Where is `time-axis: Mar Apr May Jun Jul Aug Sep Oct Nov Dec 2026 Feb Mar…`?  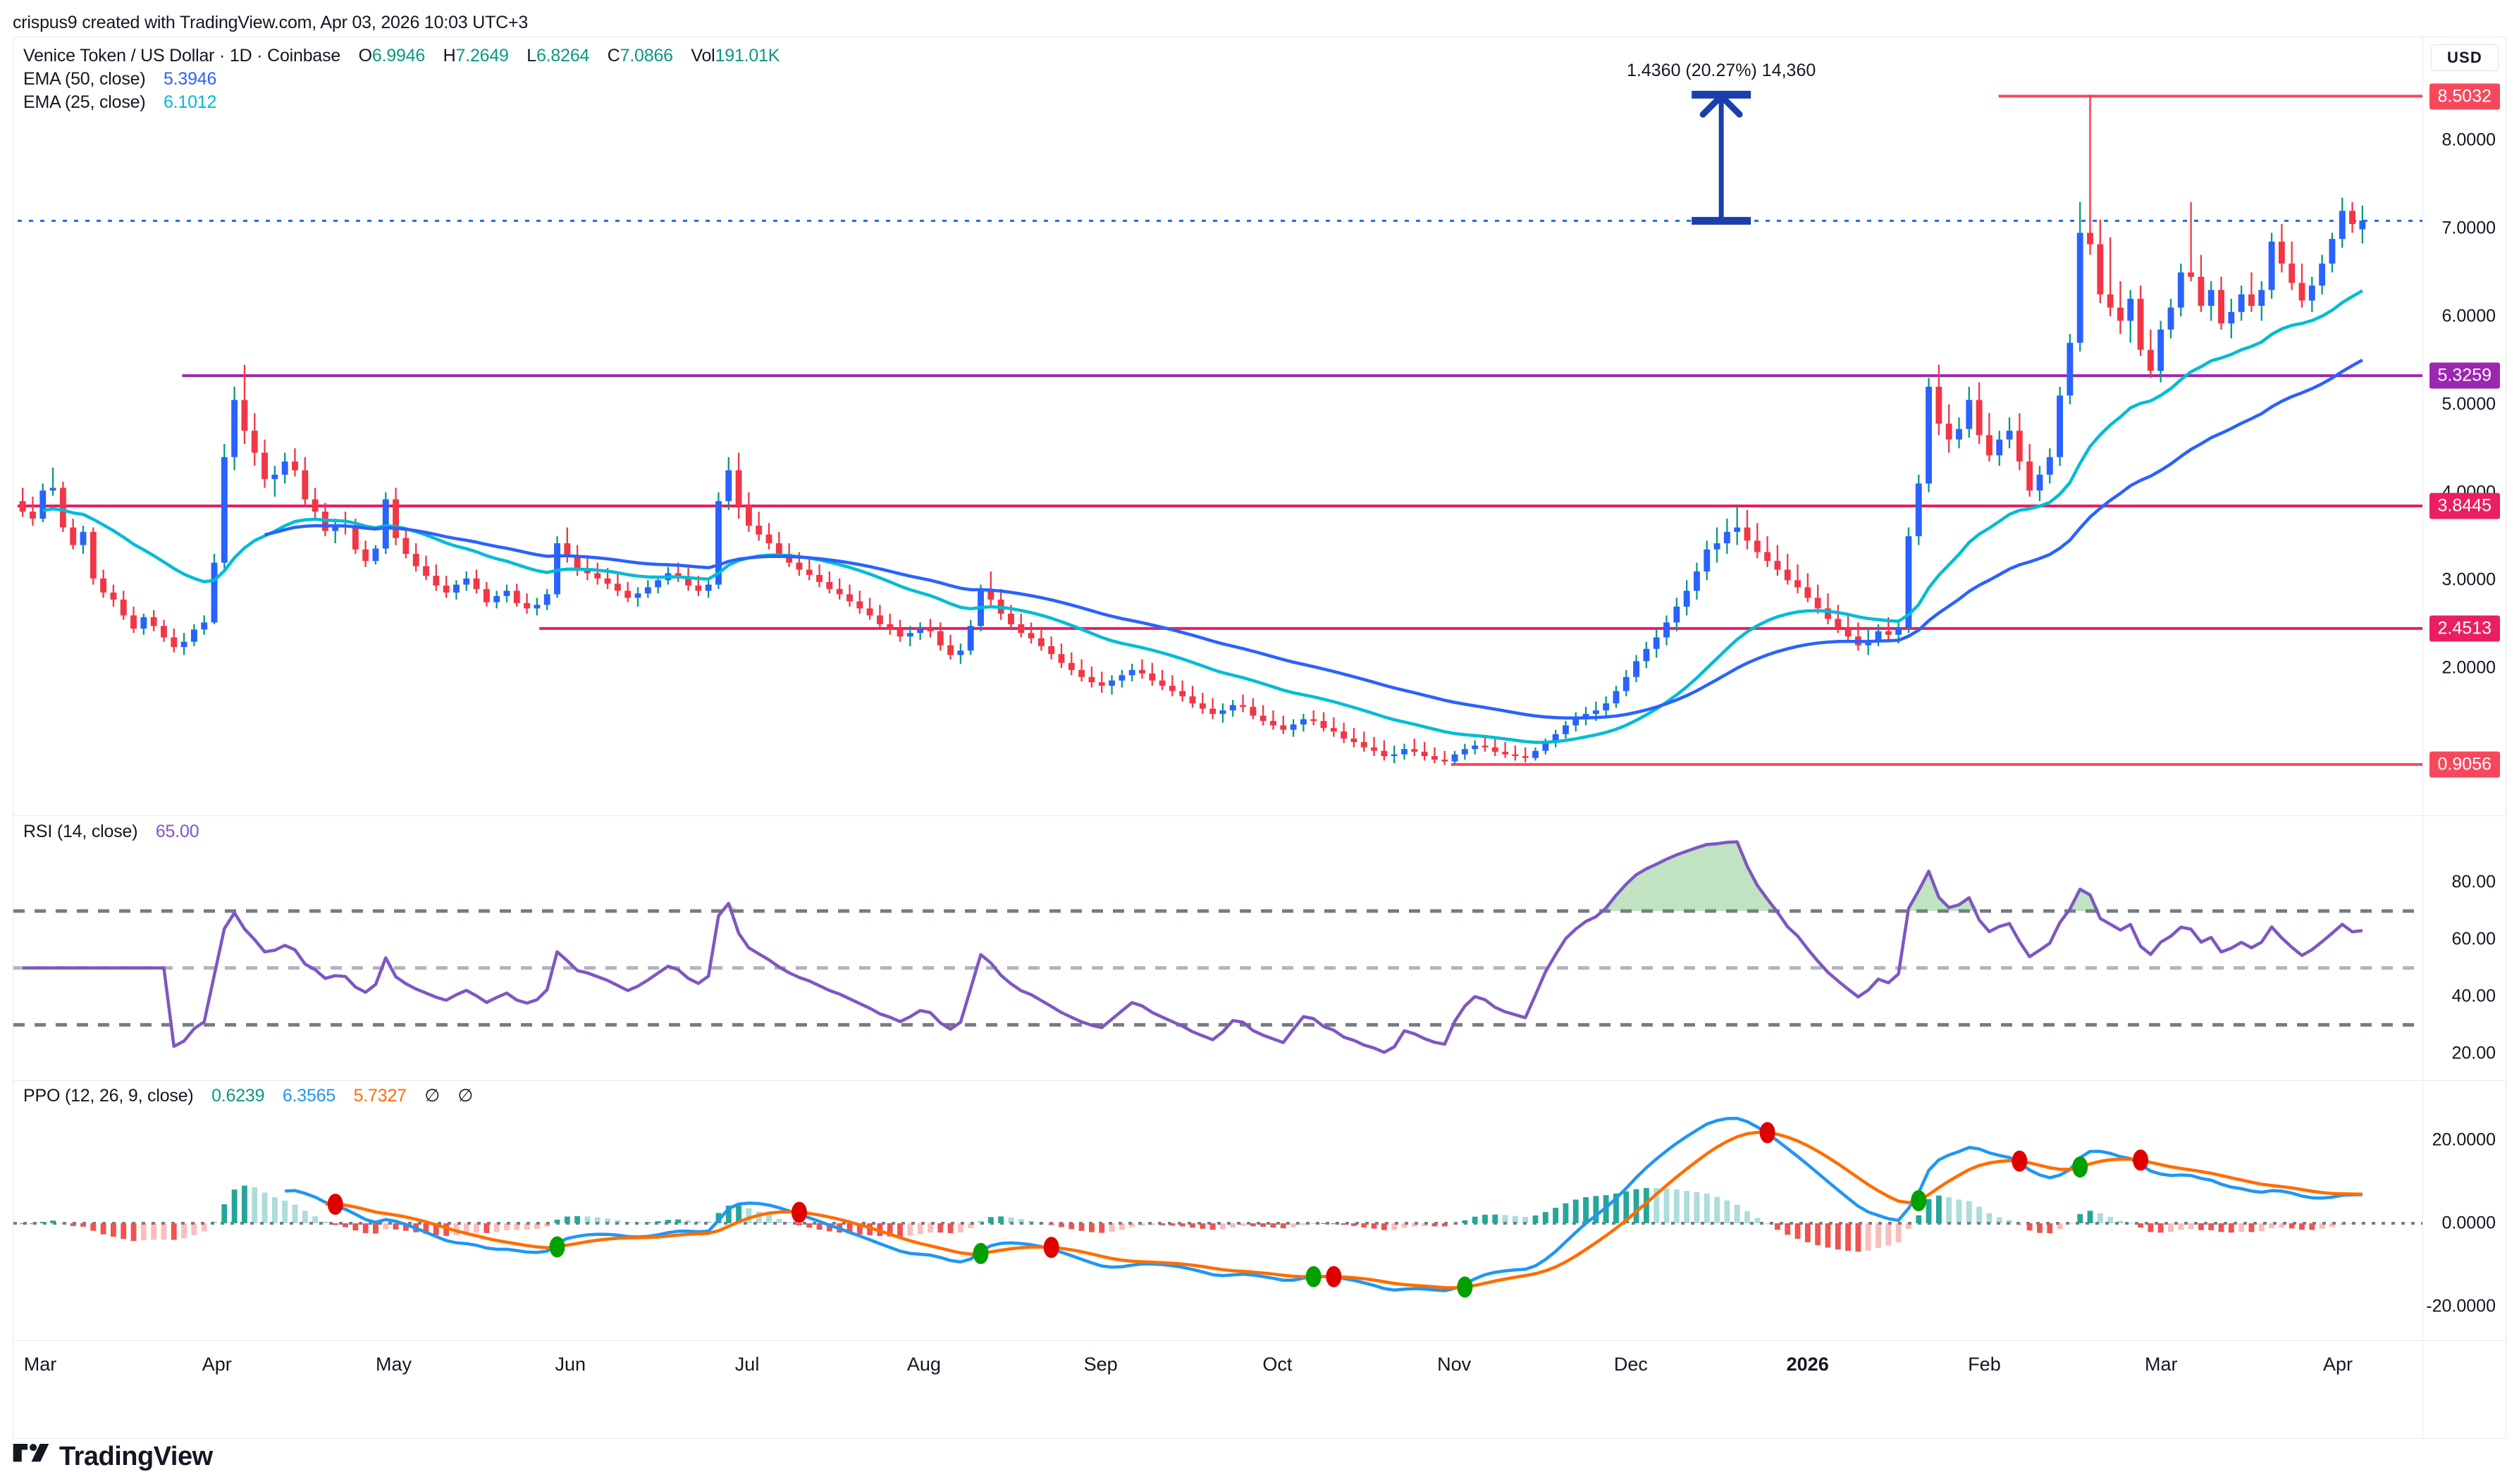
time-axis: Mar Apr May Jun Jul Aug Sep Oct Nov Dec 2026 Feb Mar… is located at coordinates (1217, 1375).